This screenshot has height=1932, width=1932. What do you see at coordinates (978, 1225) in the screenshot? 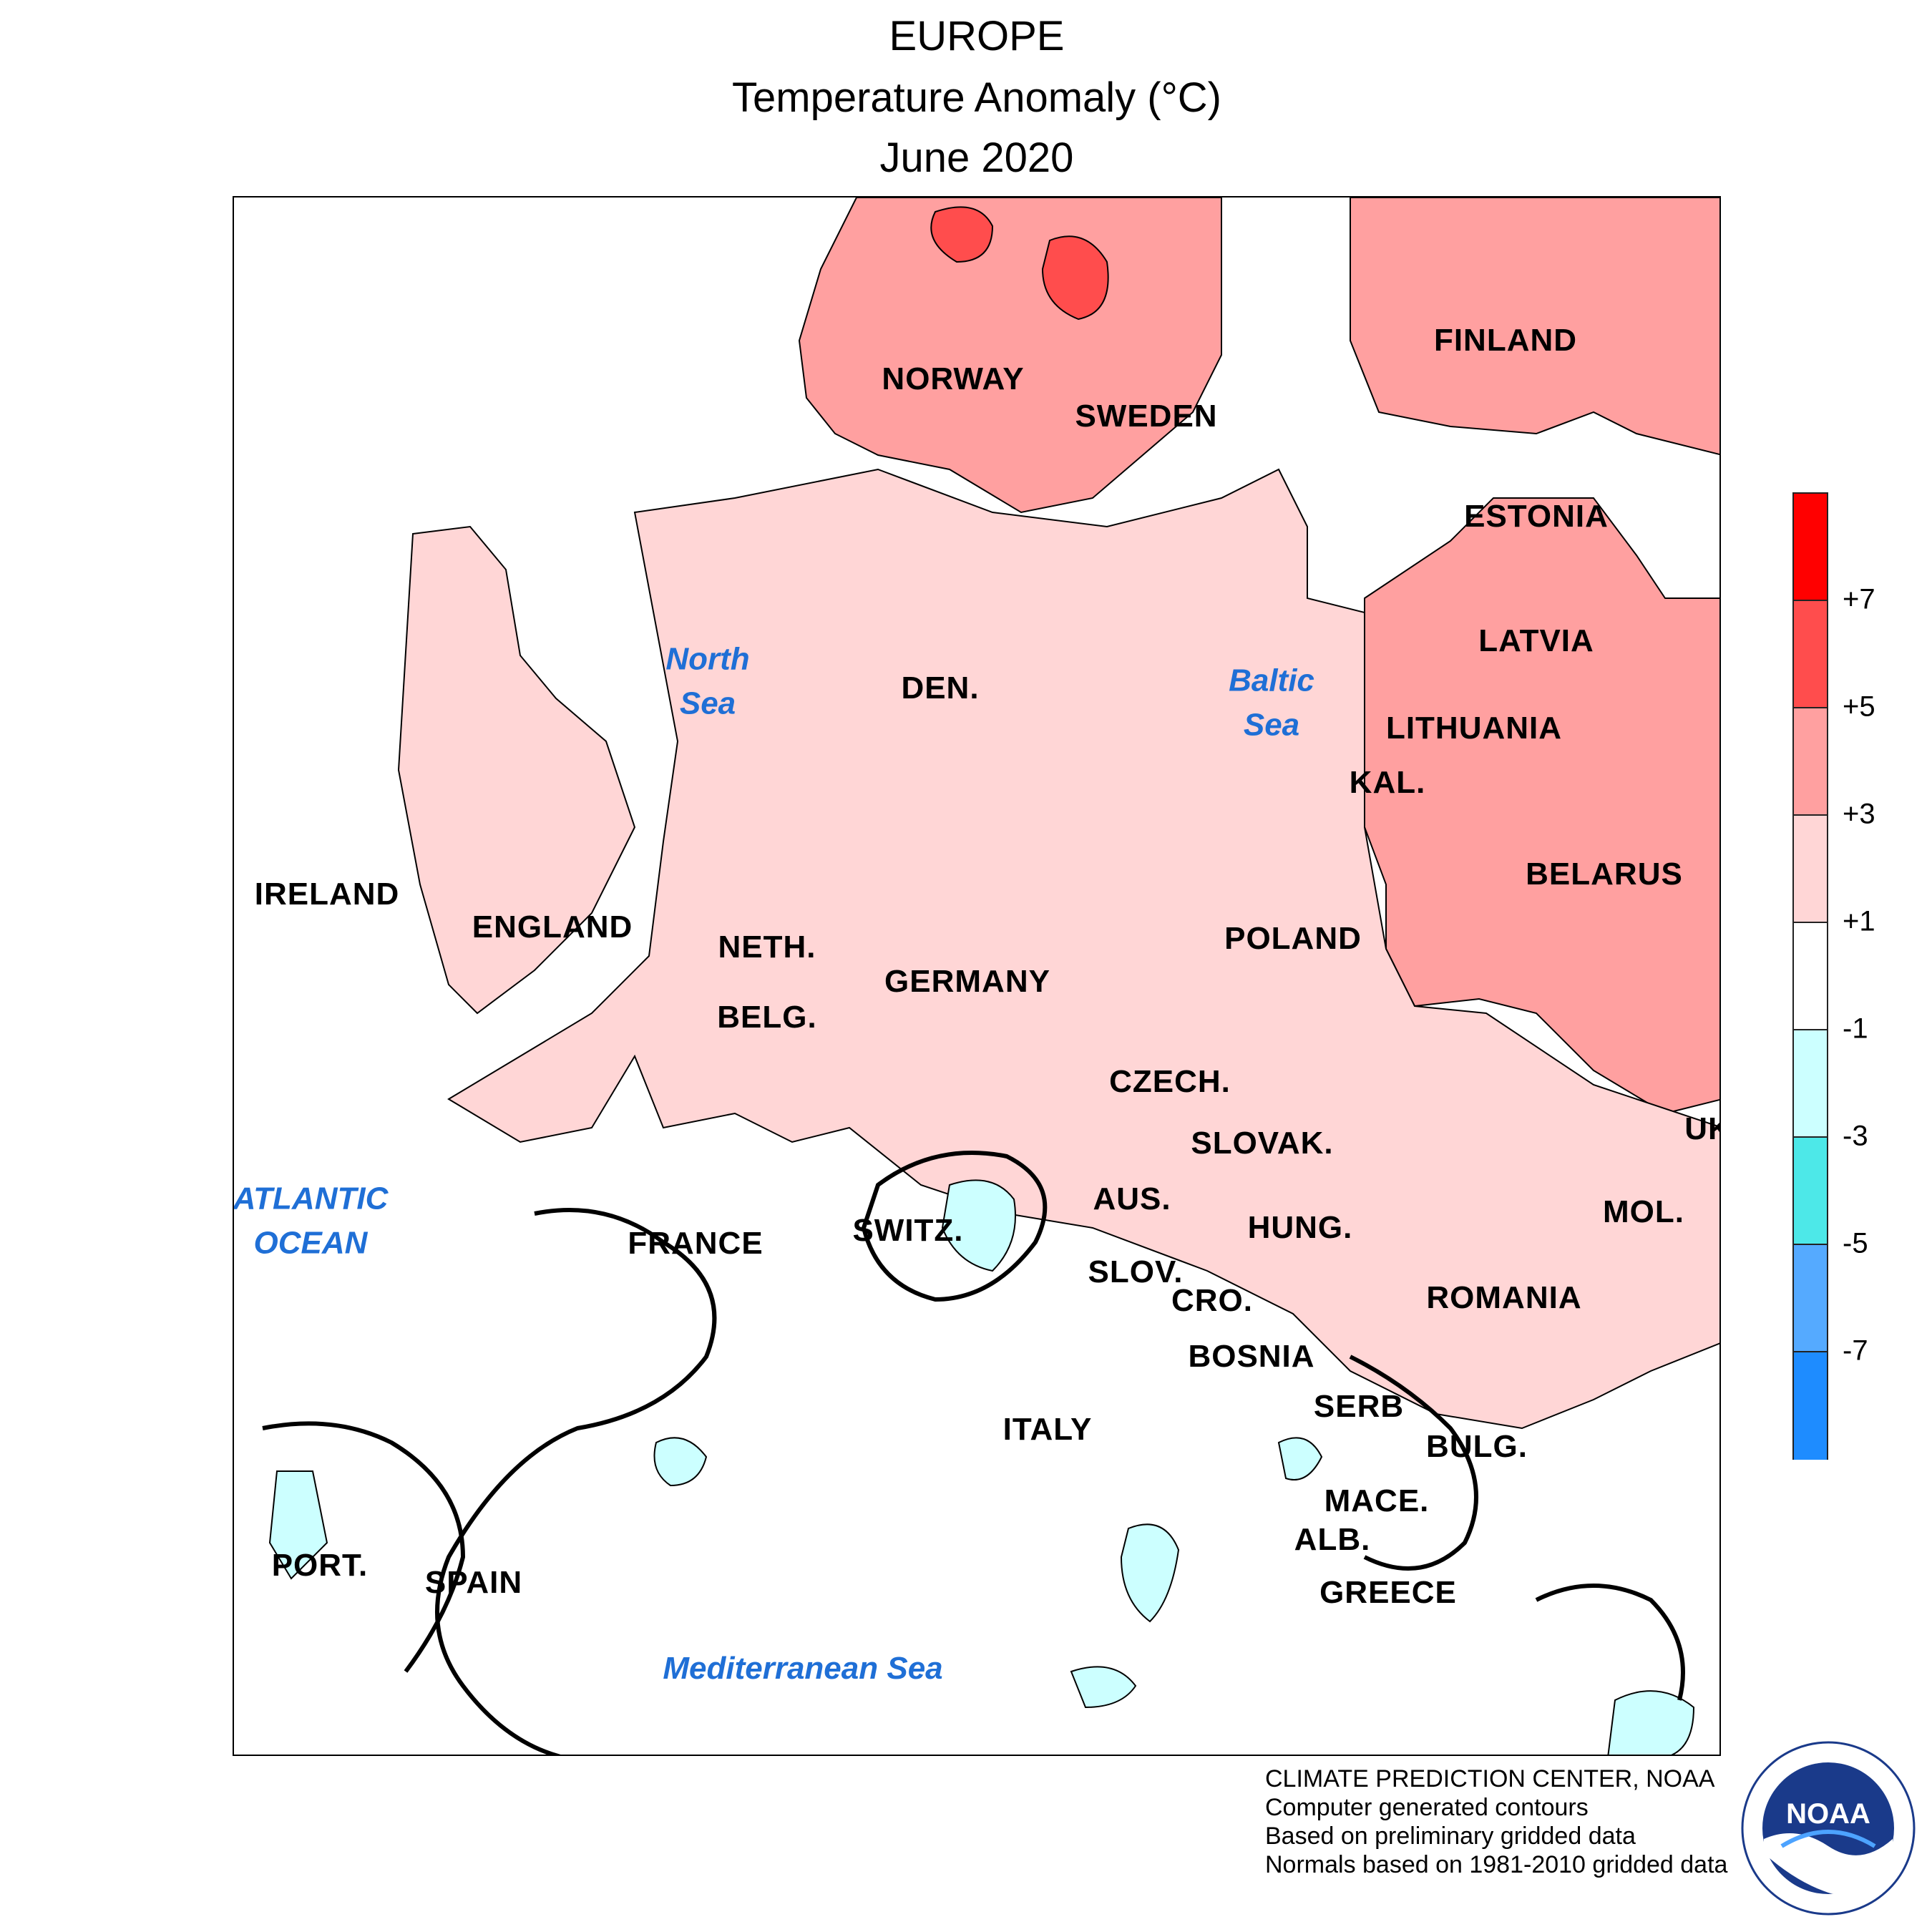
I see `cool-patch-alps` at bounding box center [978, 1225].